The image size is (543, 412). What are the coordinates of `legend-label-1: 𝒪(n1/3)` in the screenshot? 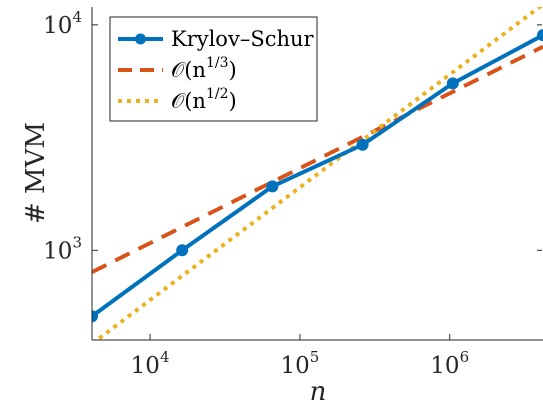 It's located at (204, 68).